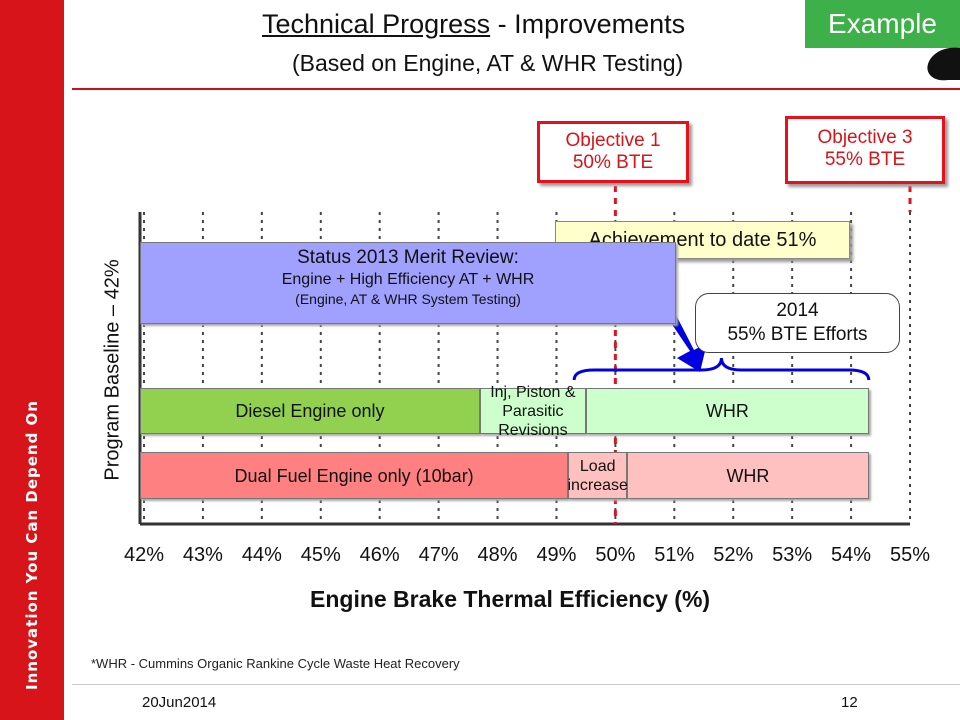  I want to click on x-tick-label: 50%, so click(615, 555).